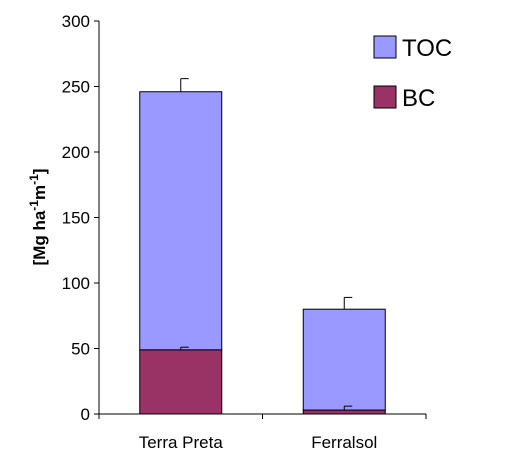 Image resolution: width=506 pixels, height=464 pixels. Describe the element at coordinates (76, 283) in the screenshot. I see `y-tick-label: 100` at that location.